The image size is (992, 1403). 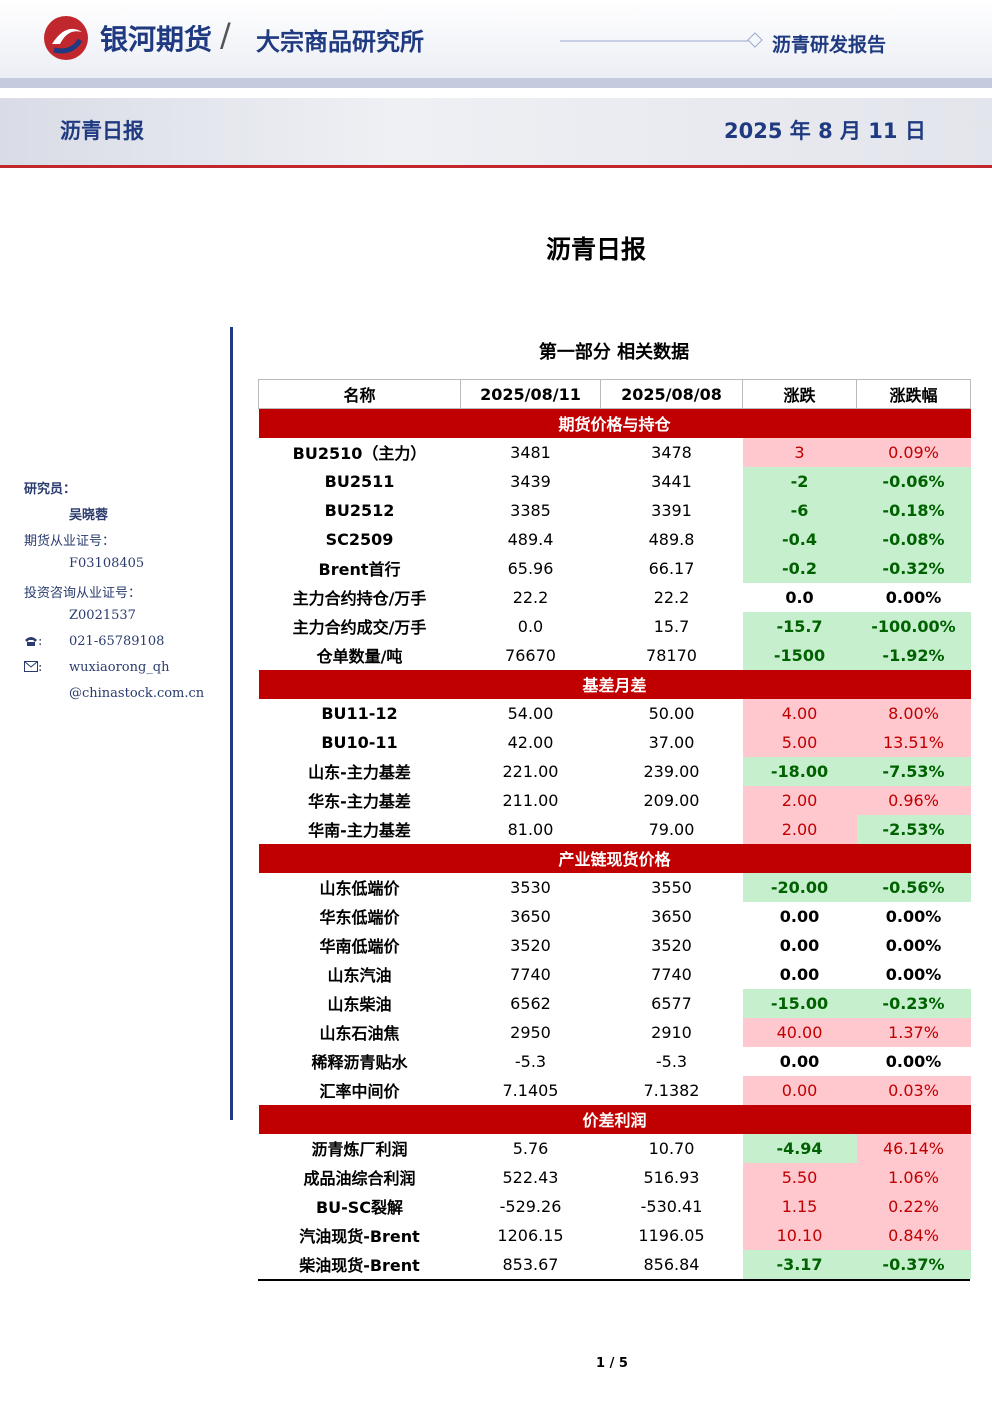 What do you see at coordinates (83, 593) in the screenshot?
I see `advisory-license-label: 投资咨询从业证号：` at bounding box center [83, 593].